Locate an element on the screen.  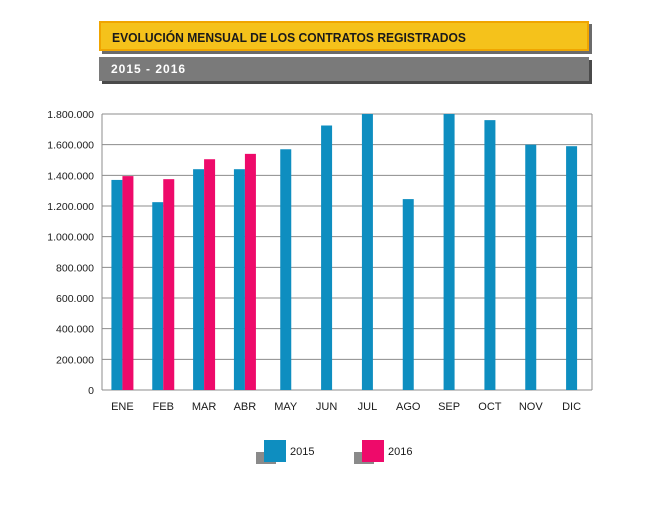
x-tick-label: AGO is located at coordinates (408, 407).